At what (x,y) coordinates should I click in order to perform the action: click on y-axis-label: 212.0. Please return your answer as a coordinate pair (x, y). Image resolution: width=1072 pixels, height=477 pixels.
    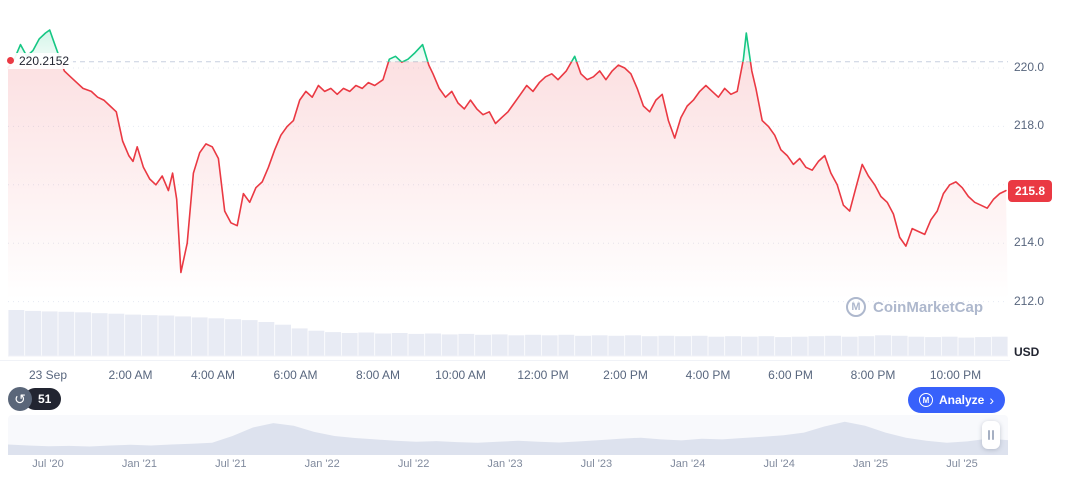
    Looking at the image, I should click on (1029, 300).